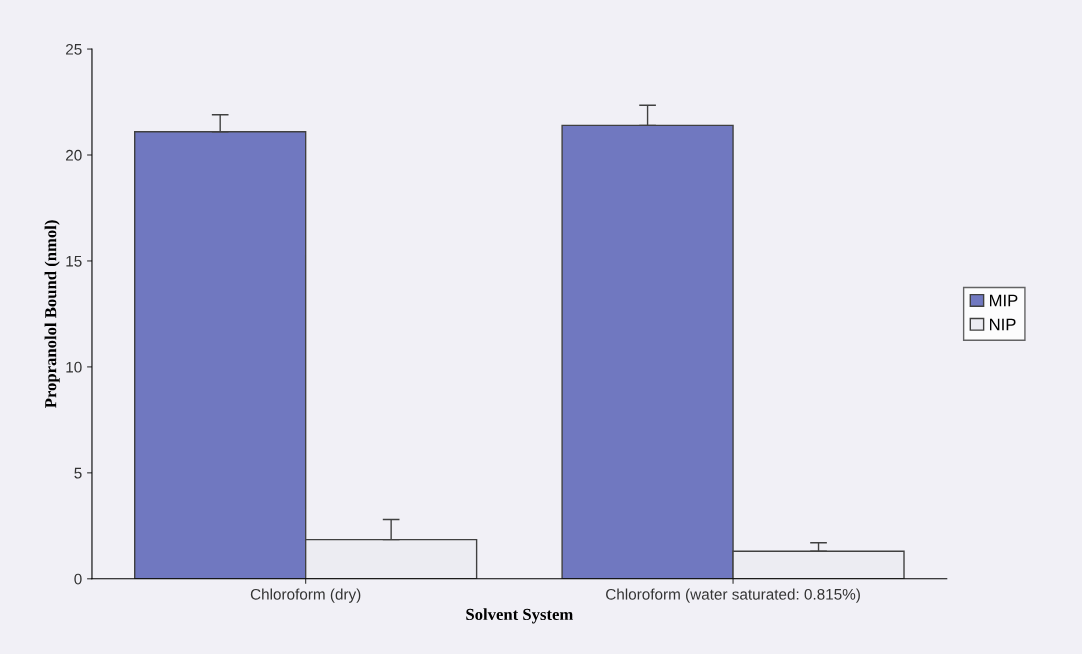 The image size is (1082, 654). What do you see at coordinates (52, 314) in the screenshot?
I see `y-axis-title: Propranolol Bound (nmol)` at bounding box center [52, 314].